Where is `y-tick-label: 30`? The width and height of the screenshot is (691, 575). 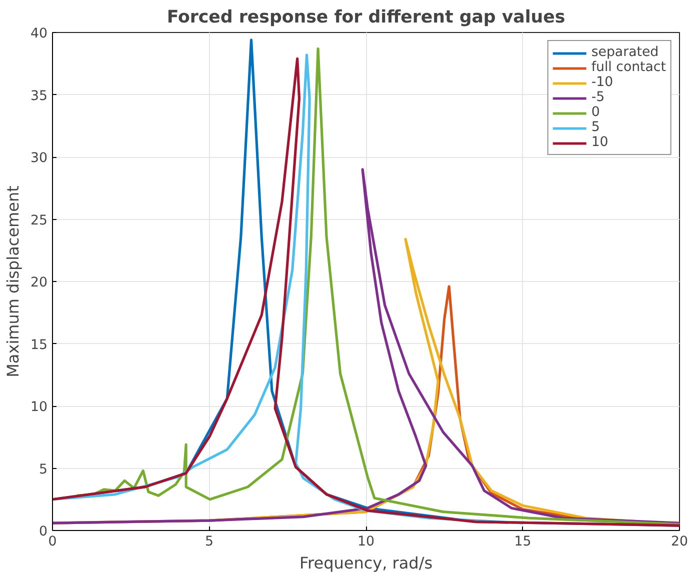
y-tick-label: 30 is located at coordinates (39, 158).